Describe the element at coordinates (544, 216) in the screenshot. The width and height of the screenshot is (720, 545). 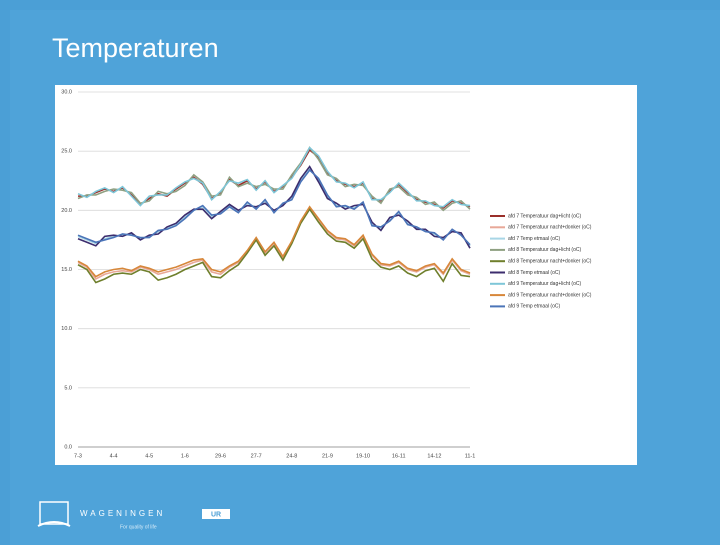
I see `legend-label: afd 7 Temperatuur dag+licht (oC)` at that location.